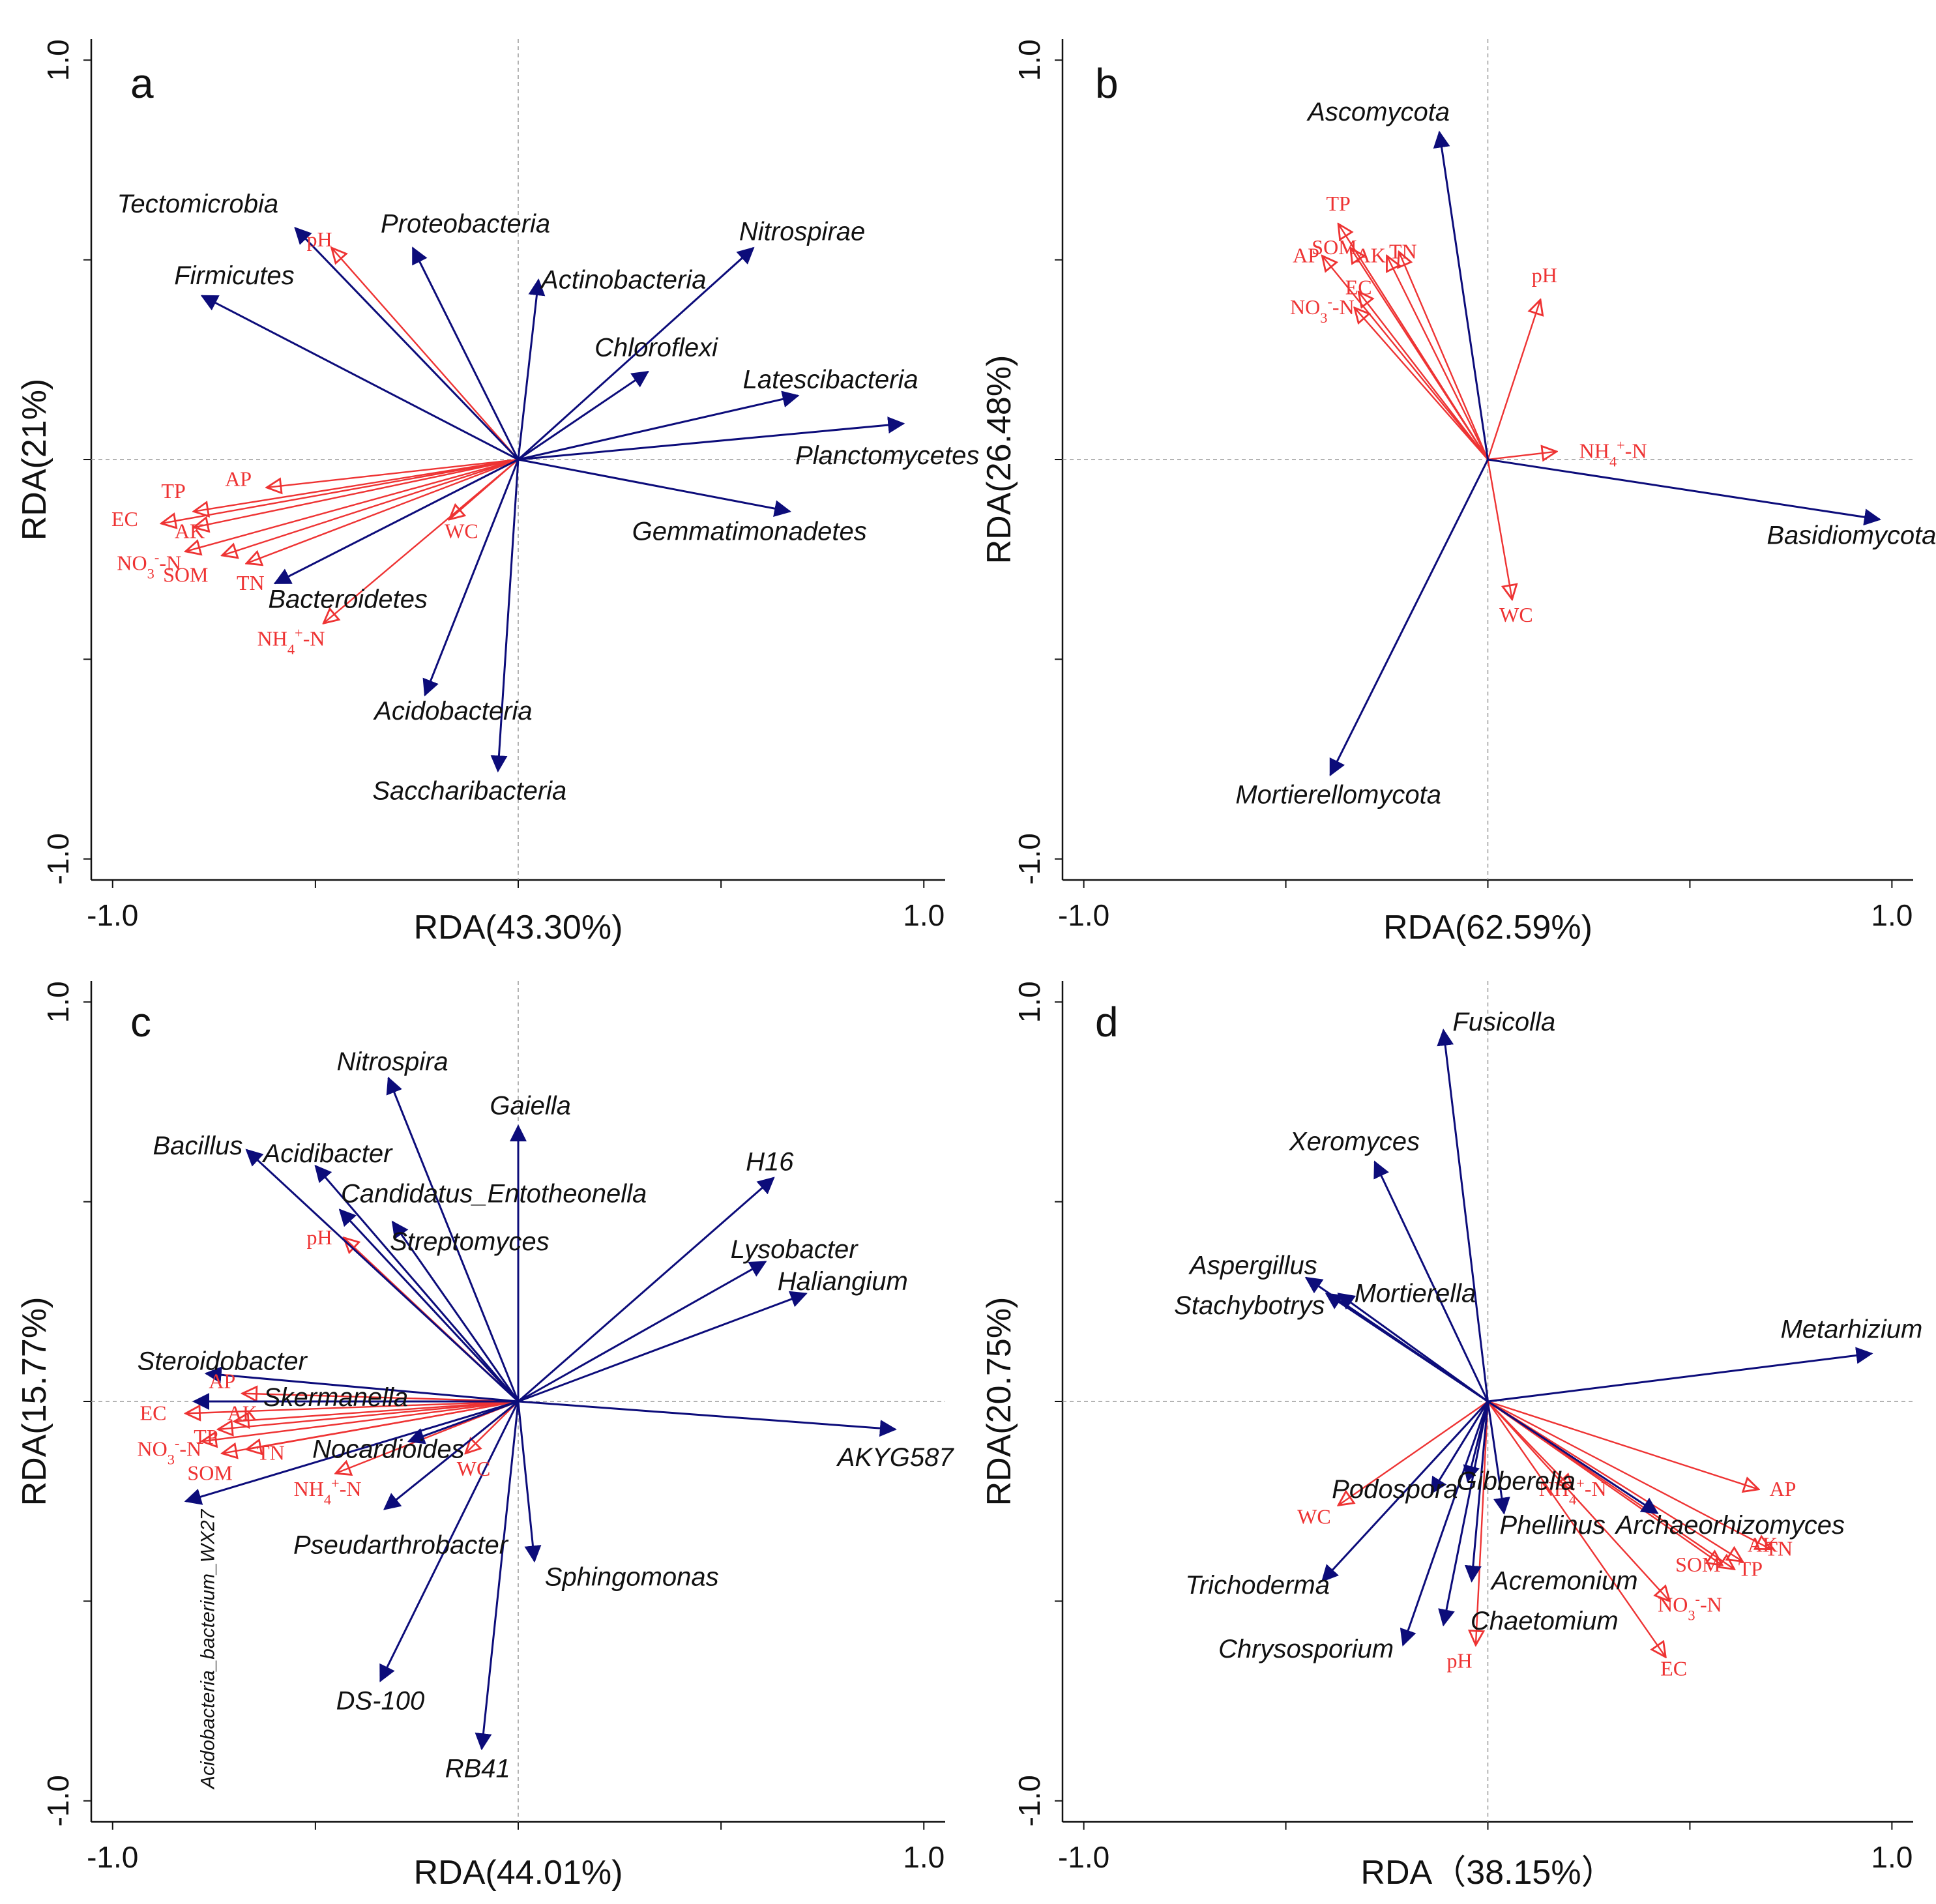  What do you see at coordinates (471, 578) in the screenshot?
I see `species-arrow-acidobacteria` at bounding box center [471, 578].